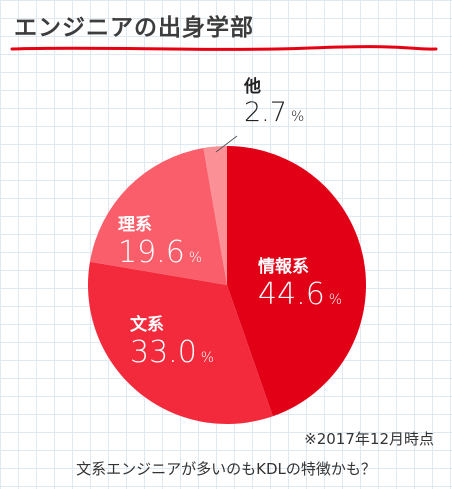 This screenshot has height=489, width=452. What do you see at coordinates (300, 284) in the screenshot?
I see `slice-label-info: 情報系 44.6%` at bounding box center [300, 284].